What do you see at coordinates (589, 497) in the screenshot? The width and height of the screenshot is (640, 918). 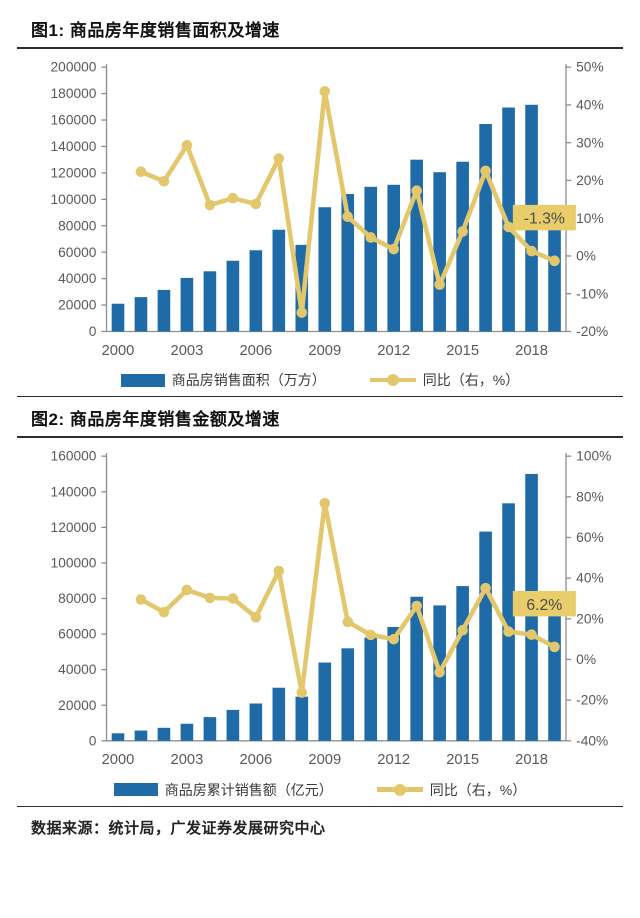 I see `svg-text: 80%` at bounding box center [589, 497].